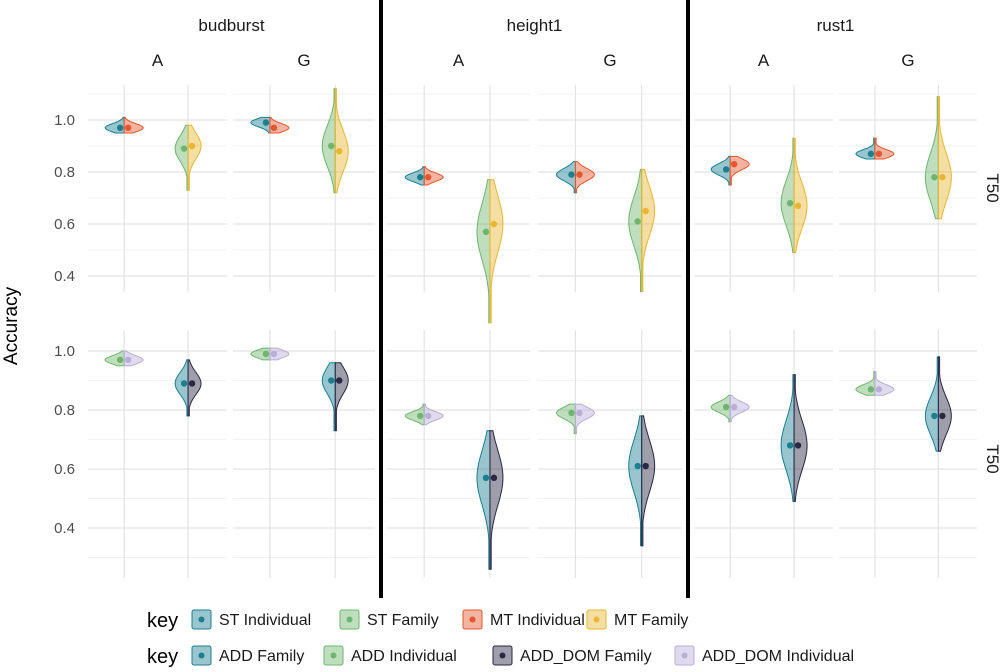 Image resolution: width=1003 pixels, height=672 pixels. I want to click on facet-label-rust1: rust1, so click(836, 25).